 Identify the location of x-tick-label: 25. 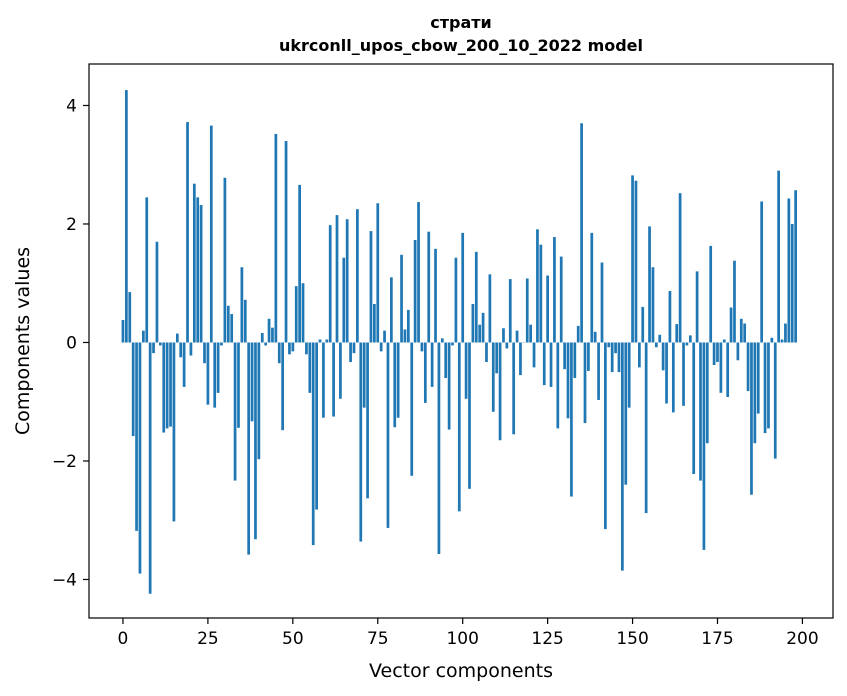
(208, 639).